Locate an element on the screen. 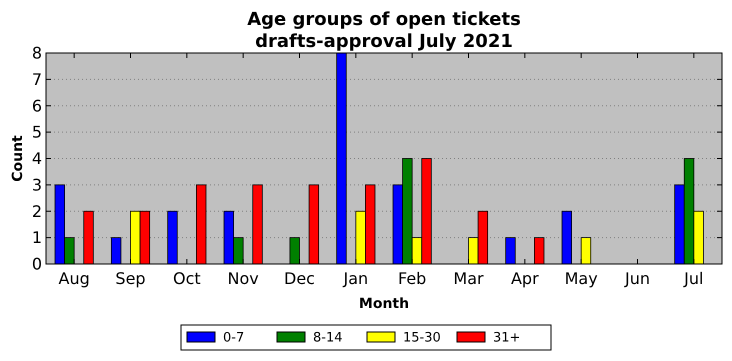 The image size is (732, 361). x-tick-label: Oct is located at coordinates (186, 278).